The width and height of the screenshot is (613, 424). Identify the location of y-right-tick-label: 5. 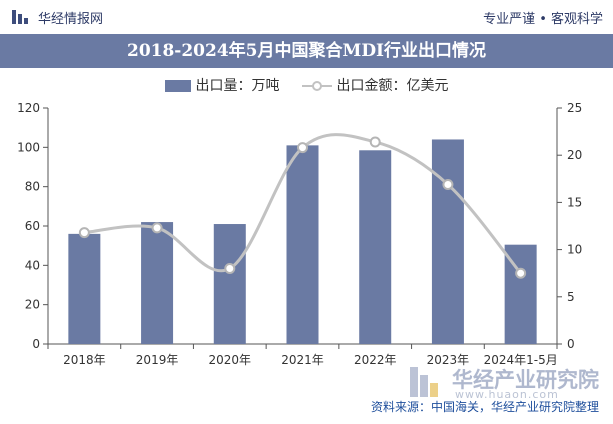
(571, 297).